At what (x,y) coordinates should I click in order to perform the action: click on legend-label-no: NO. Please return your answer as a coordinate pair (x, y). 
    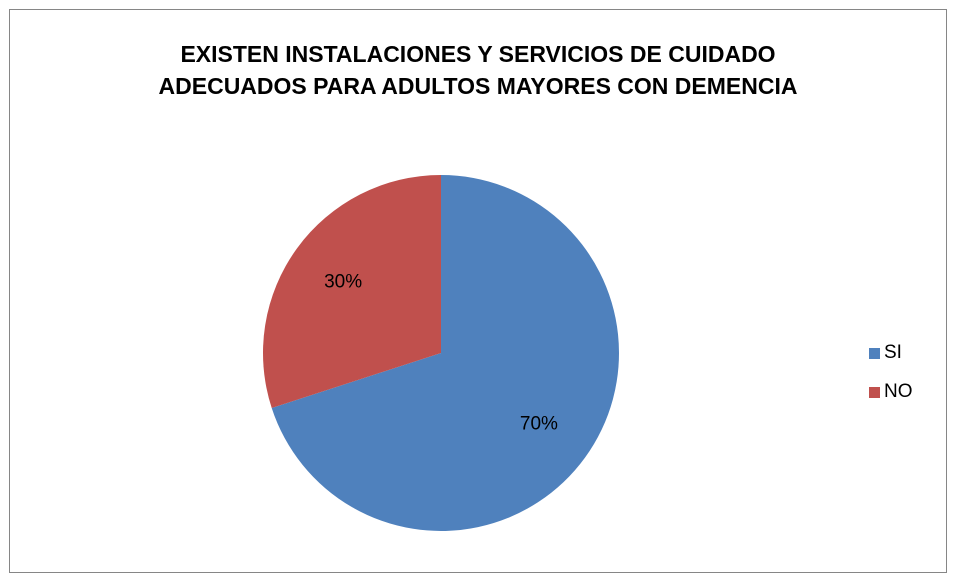
    Looking at the image, I should click on (898, 391).